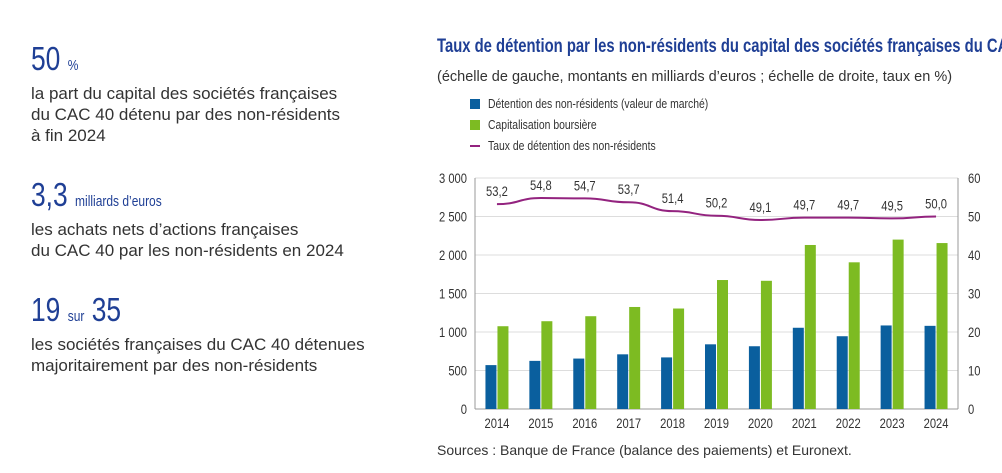 Image resolution: width=1002 pixels, height=473 pixels. I want to click on key-figure-desc-line: à fin 2024, so click(68, 135).